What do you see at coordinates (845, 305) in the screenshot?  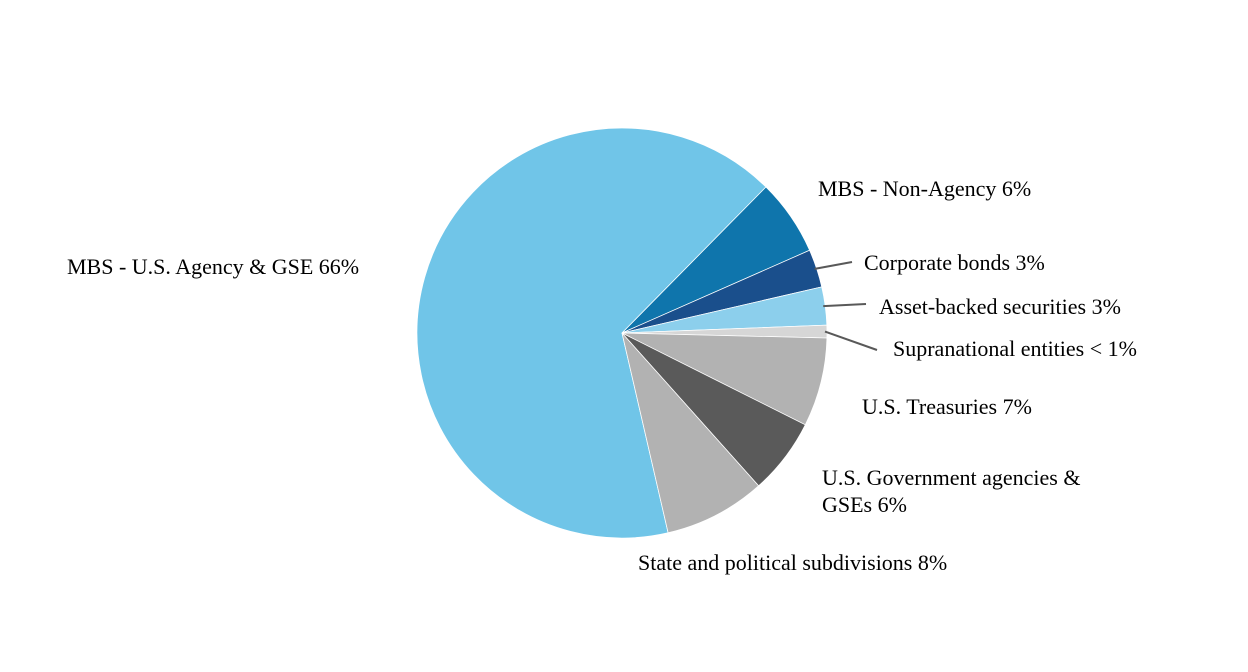 I see `leader-line-asset-backed-securities` at bounding box center [845, 305].